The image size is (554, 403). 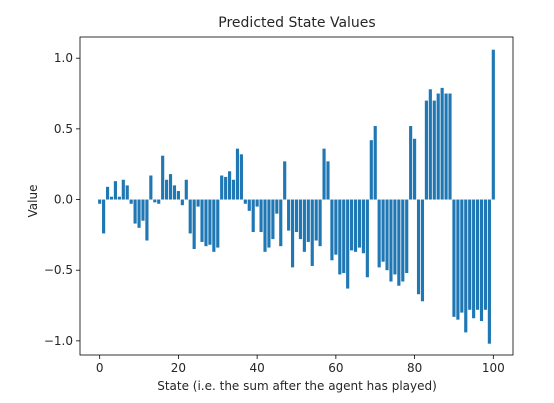 I want to click on y-tick-label: 1.0, so click(x=63, y=58).